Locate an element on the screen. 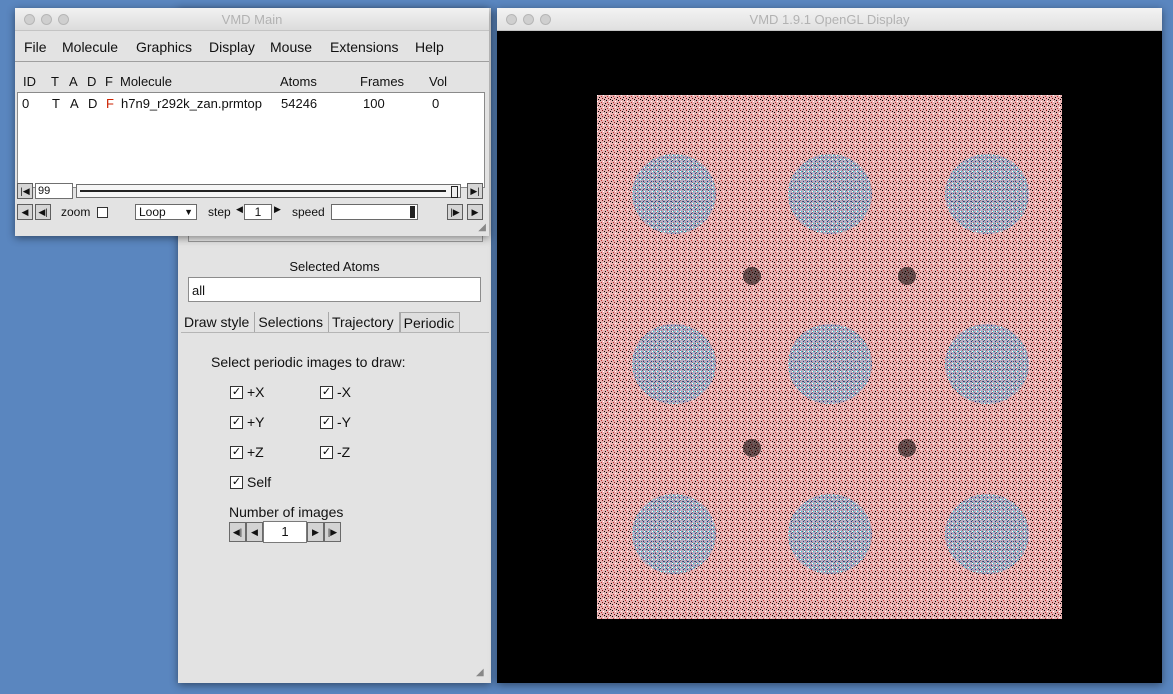 The width and height of the screenshot is (1173, 694). decrement-fast-button: ◀| is located at coordinates (237, 532).